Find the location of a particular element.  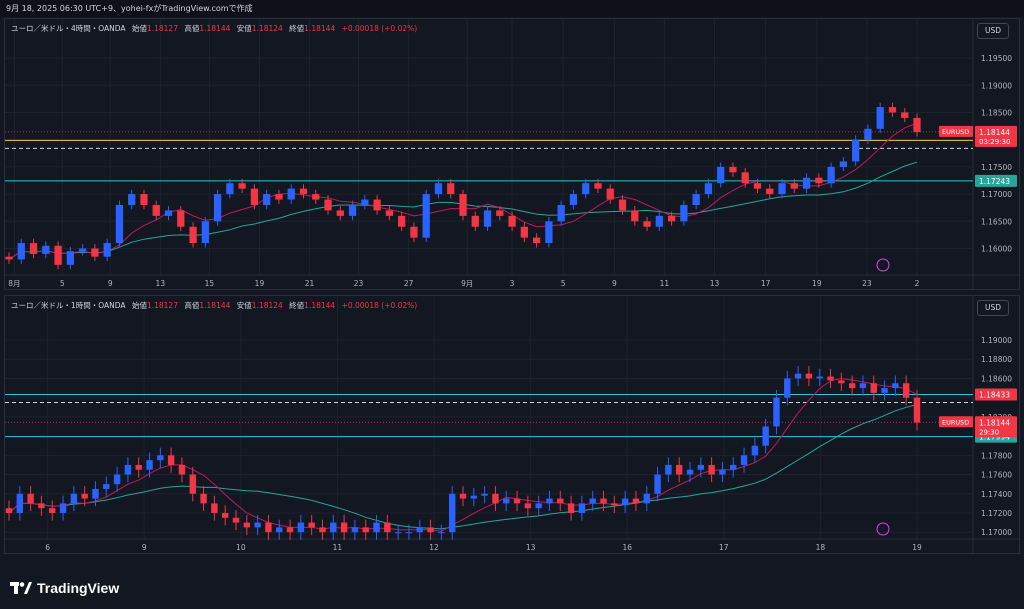

close-value: 1.18144 is located at coordinates (320, 28).